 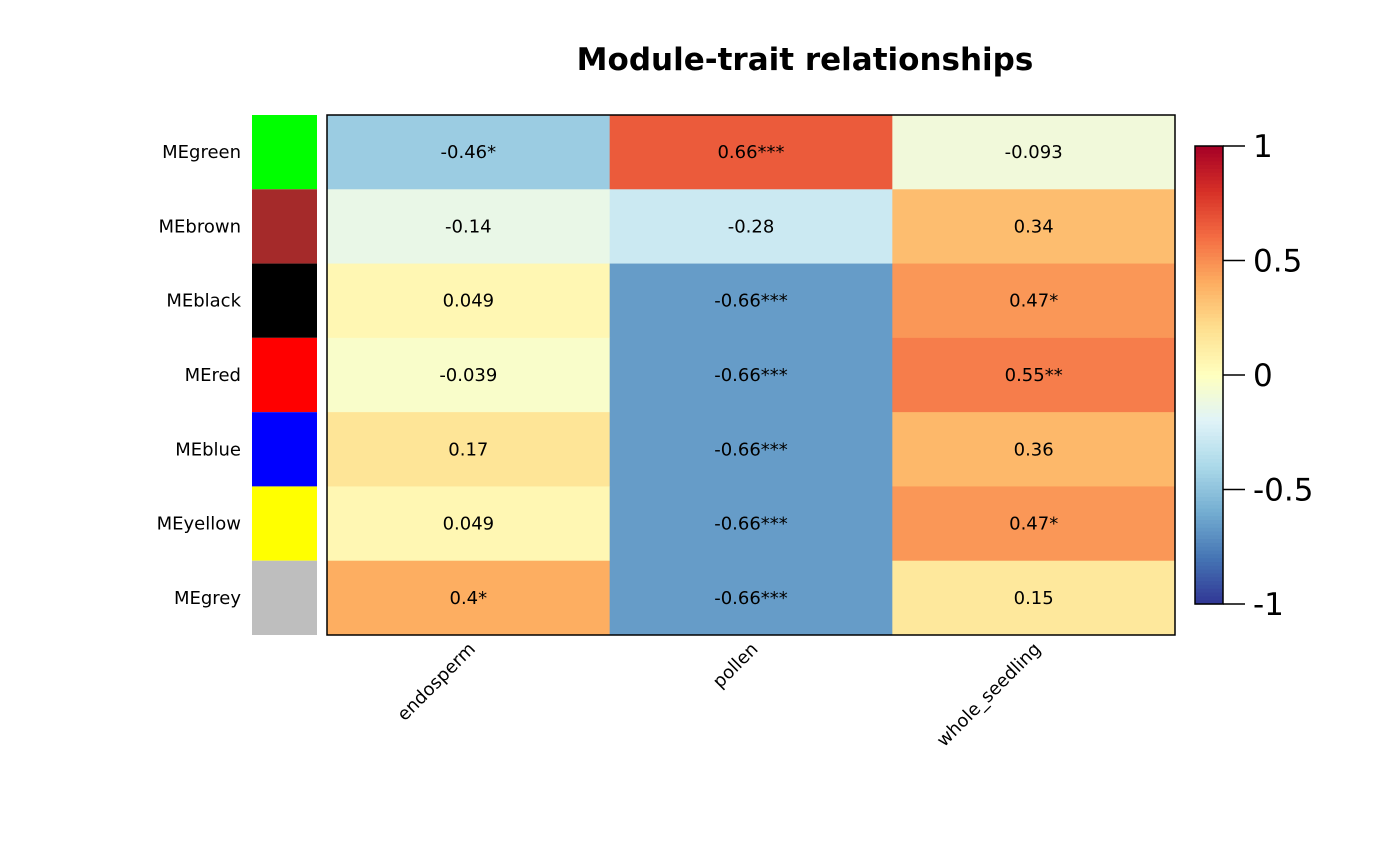 What do you see at coordinates (1263, 147) in the screenshot?
I see `legend-tick-label: 1` at bounding box center [1263, 147].